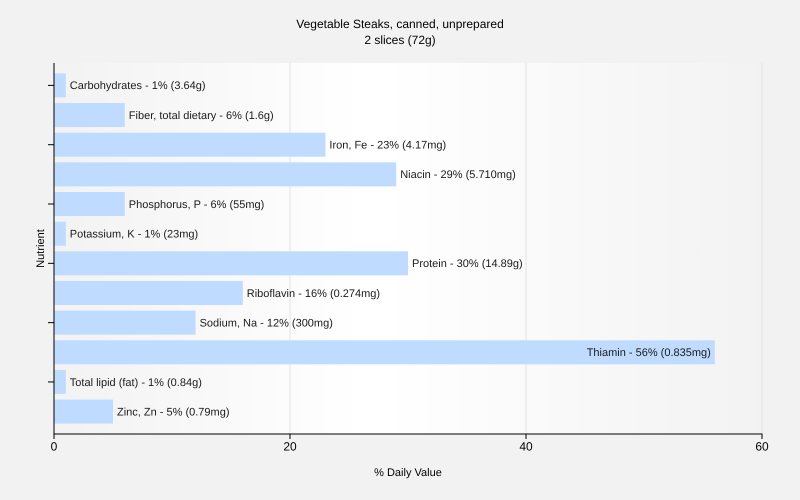 This screenshot has height=500, width=800. I want to click on y-tick-label: Thiamin - 56% (0.835mg), so click(648, 353).